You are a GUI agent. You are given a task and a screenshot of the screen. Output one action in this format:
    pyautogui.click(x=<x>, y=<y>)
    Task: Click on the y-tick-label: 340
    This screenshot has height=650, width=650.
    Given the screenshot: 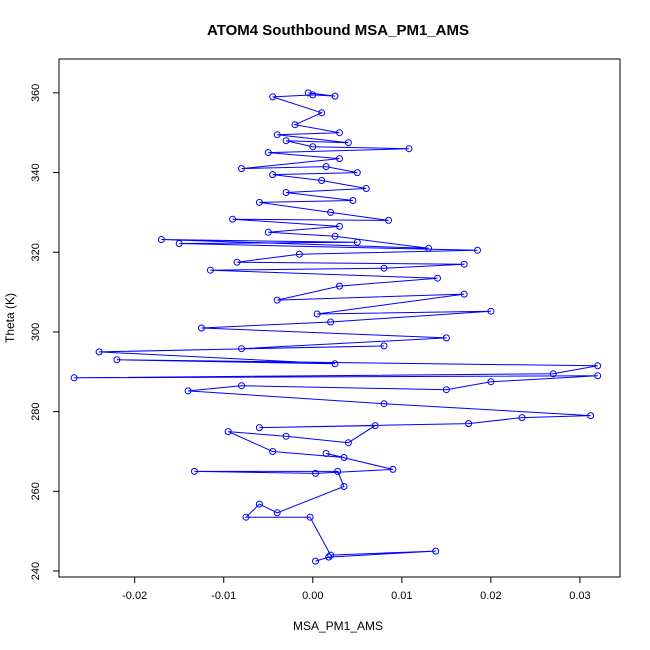 What is the action you would take?
    pyautogui.click(x=36, y=172)
    